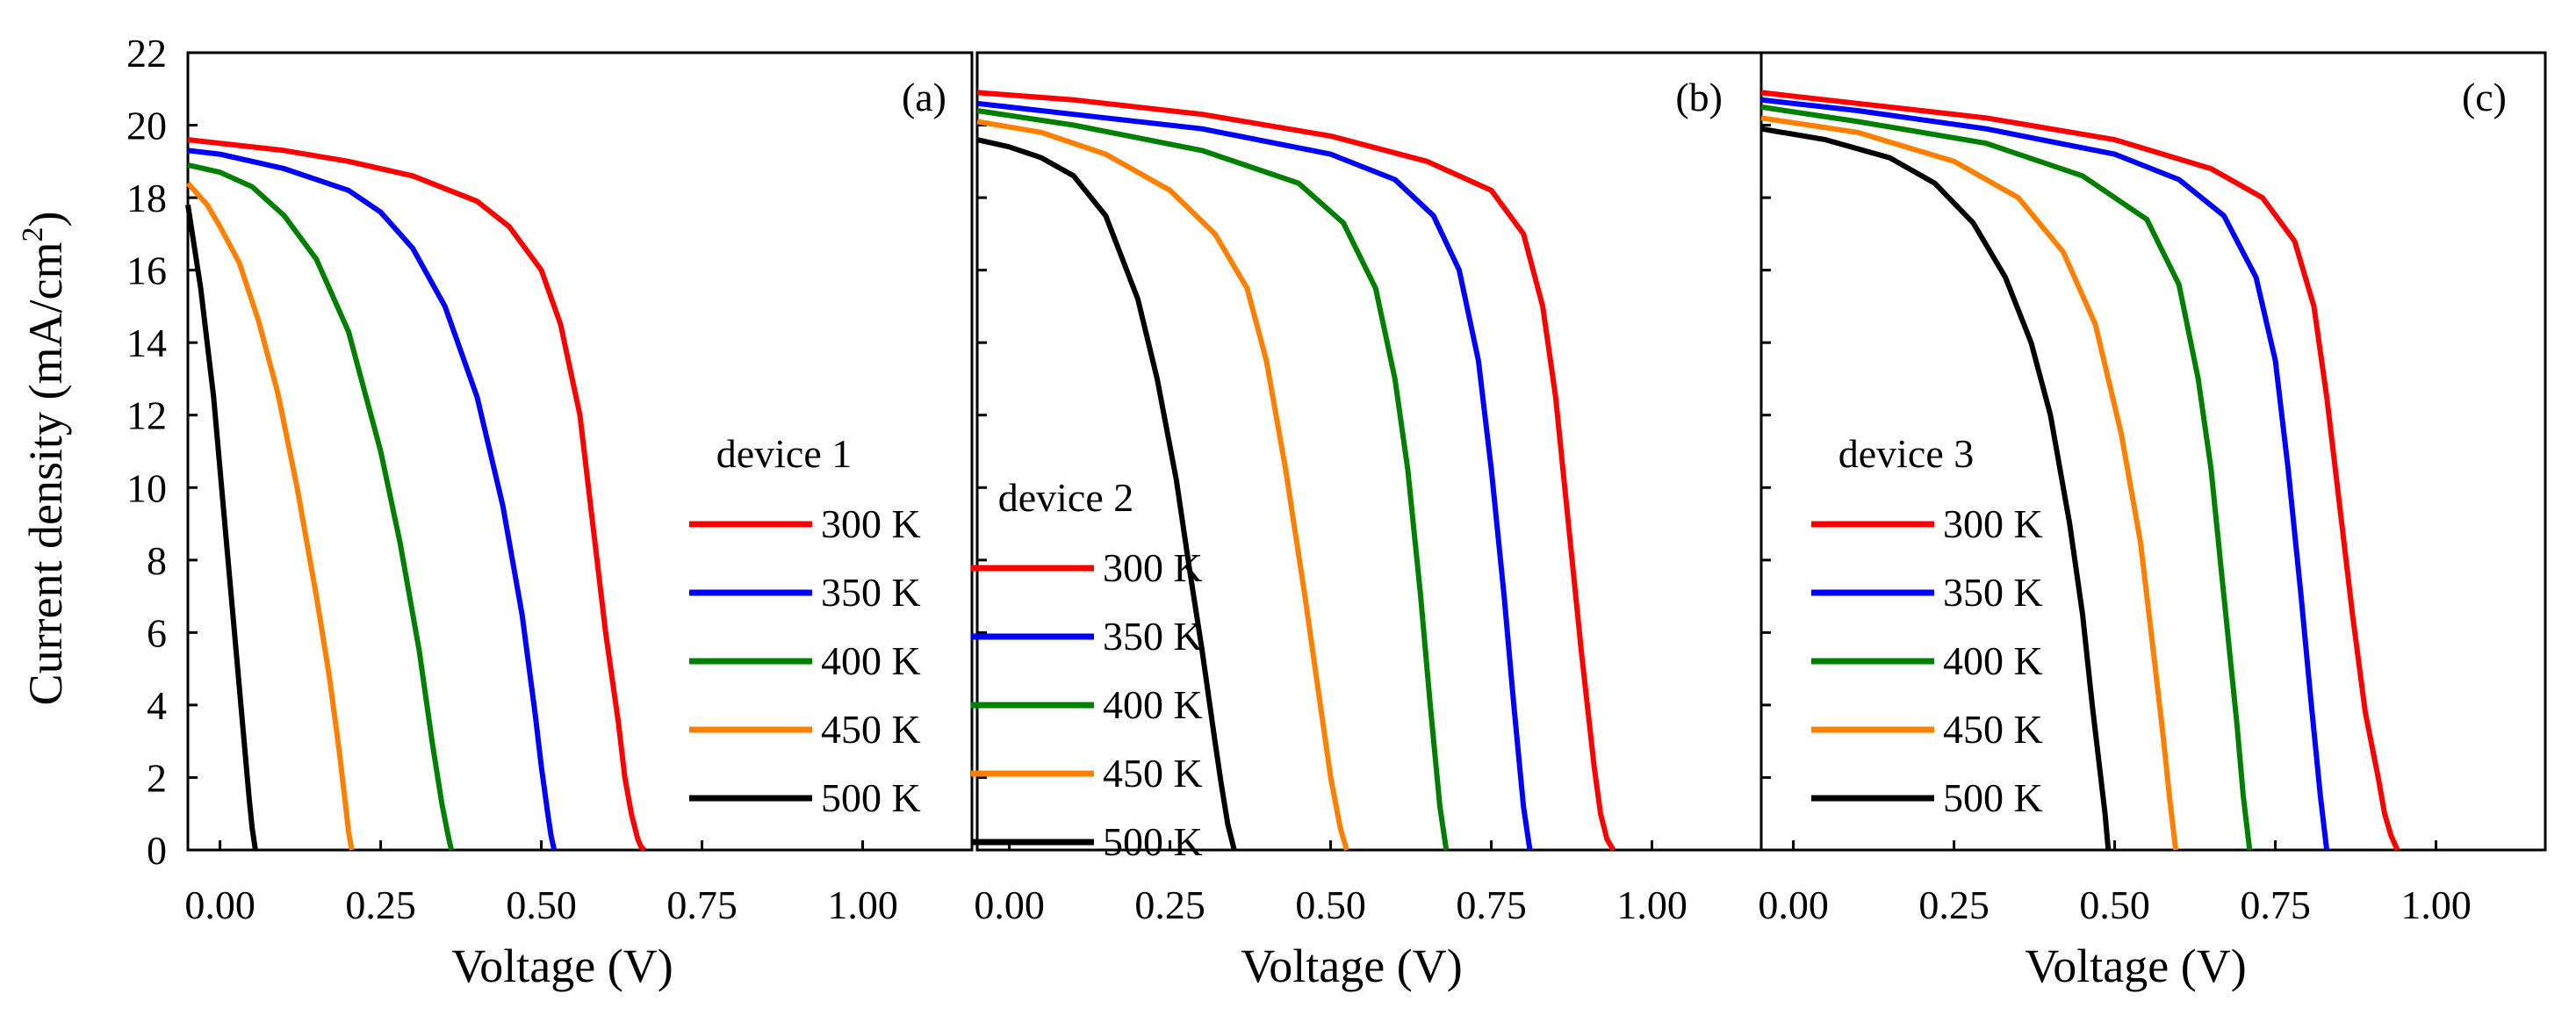  I want to click on panel-label: (a), so click(924, 97).